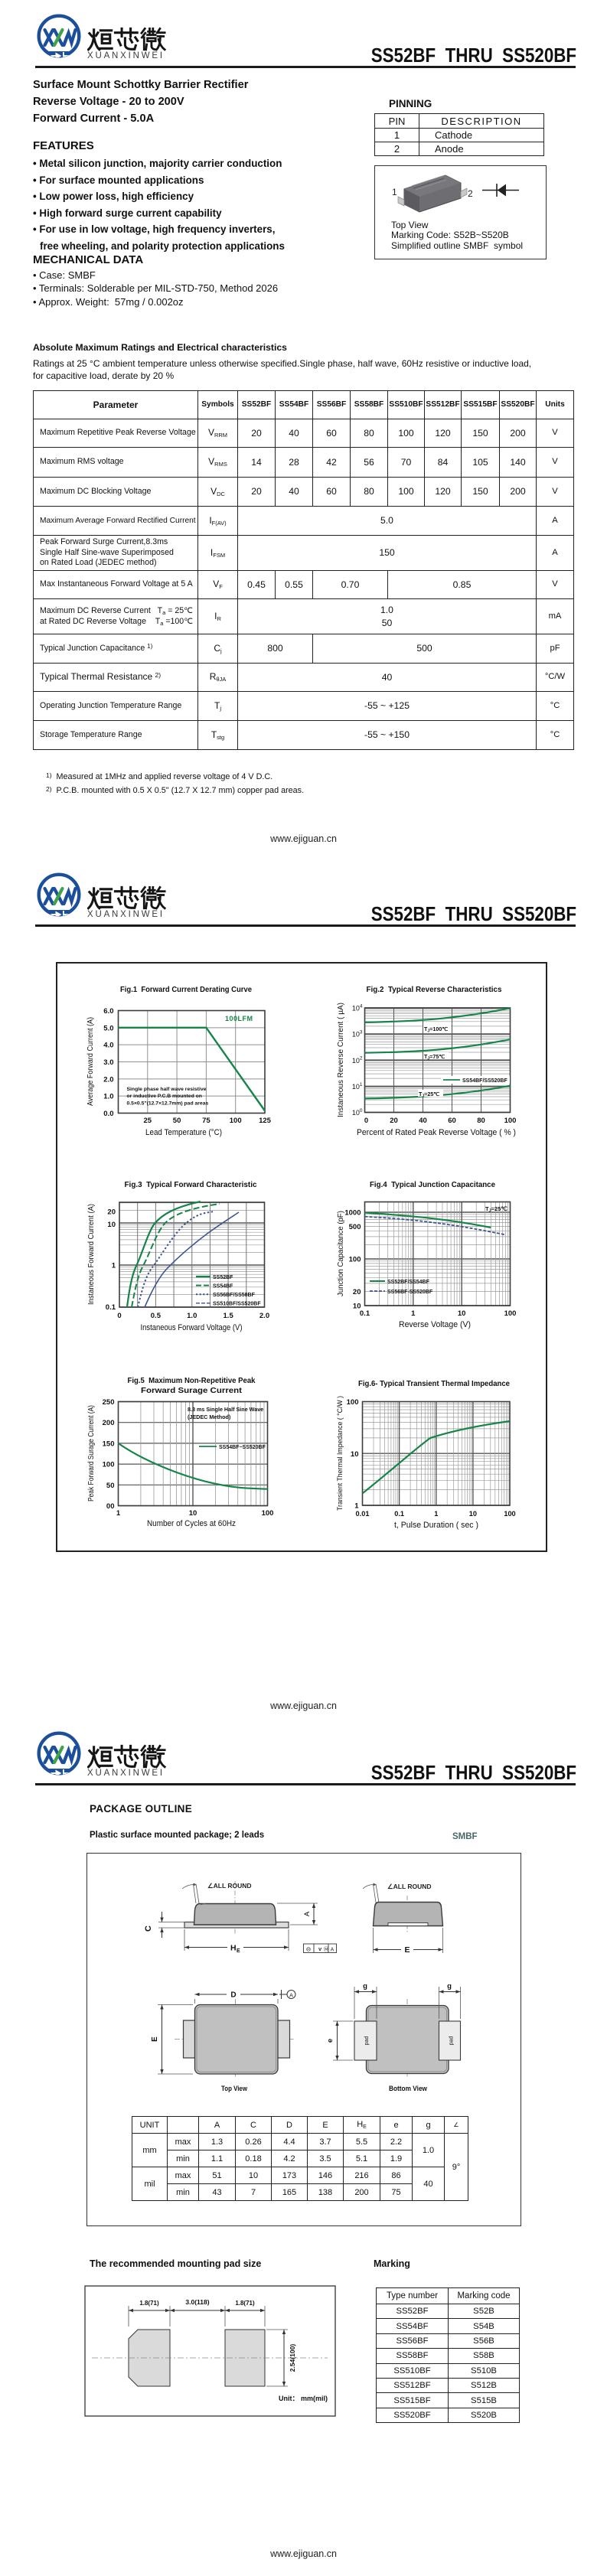 The image size is (607, 2576). What do you see at coordinates (423, 1121) in the screenshot?
I see `svg-text: 40` at bounding box center [423, 1121].